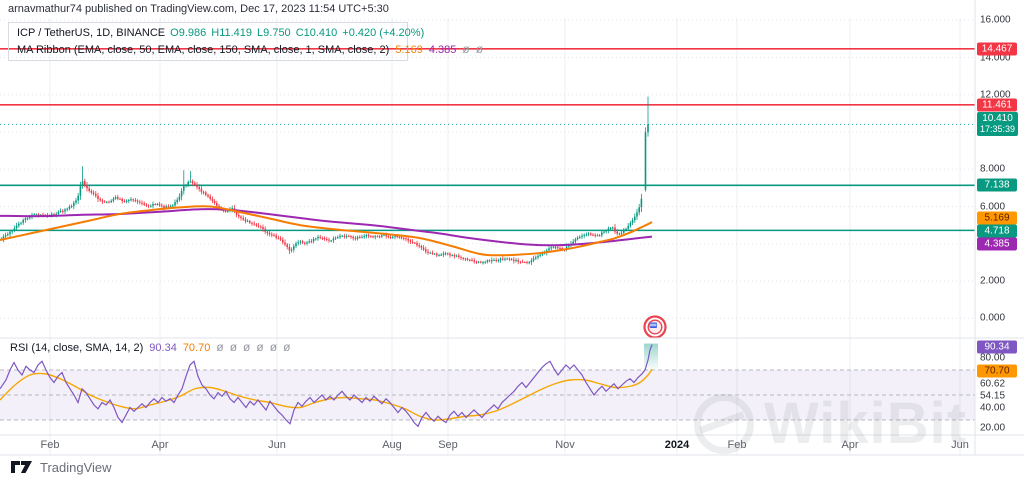 Image resolution: width=1024 pixels, height=480 pixels. What do you see at coordinates (76, 467) in the screenshot?
I see `footer-brand-label: TradingView` at bounding box center [76, 467].